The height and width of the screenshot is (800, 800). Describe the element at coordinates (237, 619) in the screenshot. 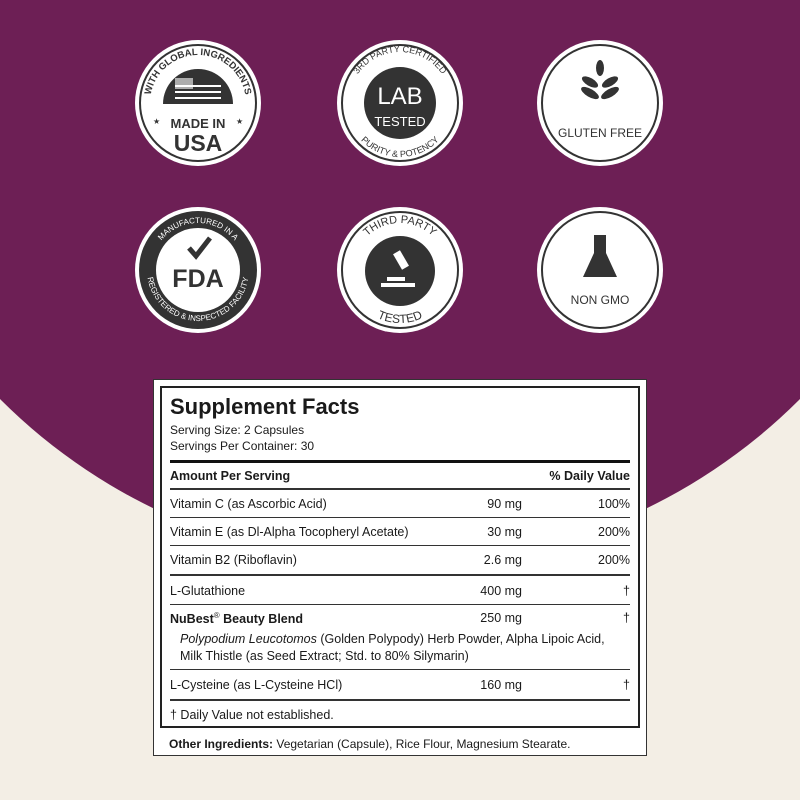

I see `blend-name: NuBest® Beauty Blend` at that location.